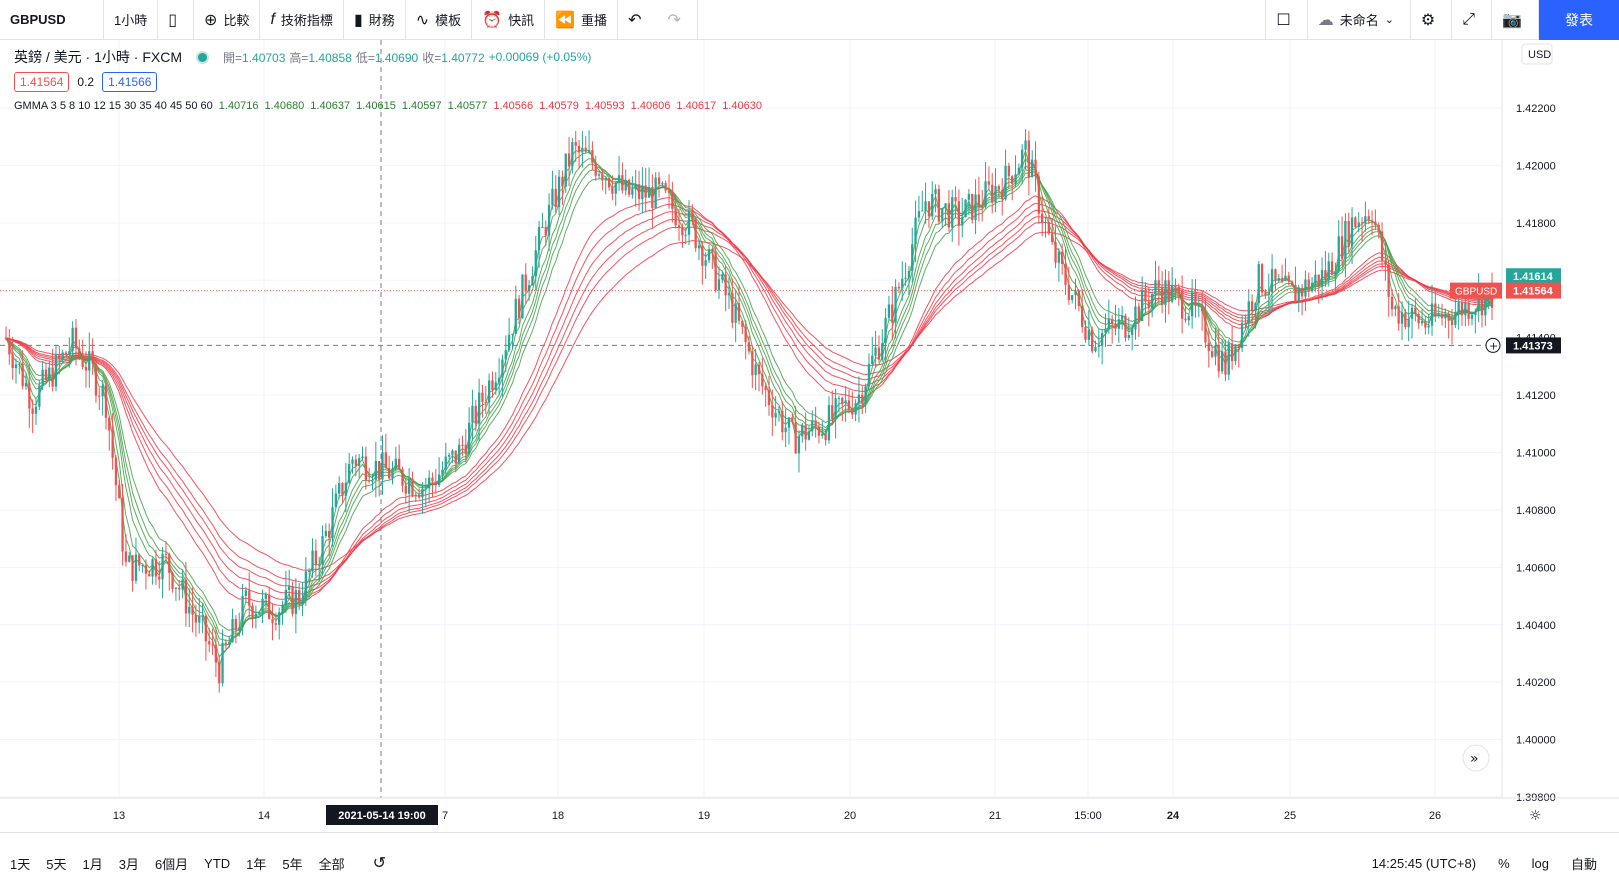 The width and height of the screenshot is (1619, 893). I want to click on percent-toggle: %, so click(1504, 863).